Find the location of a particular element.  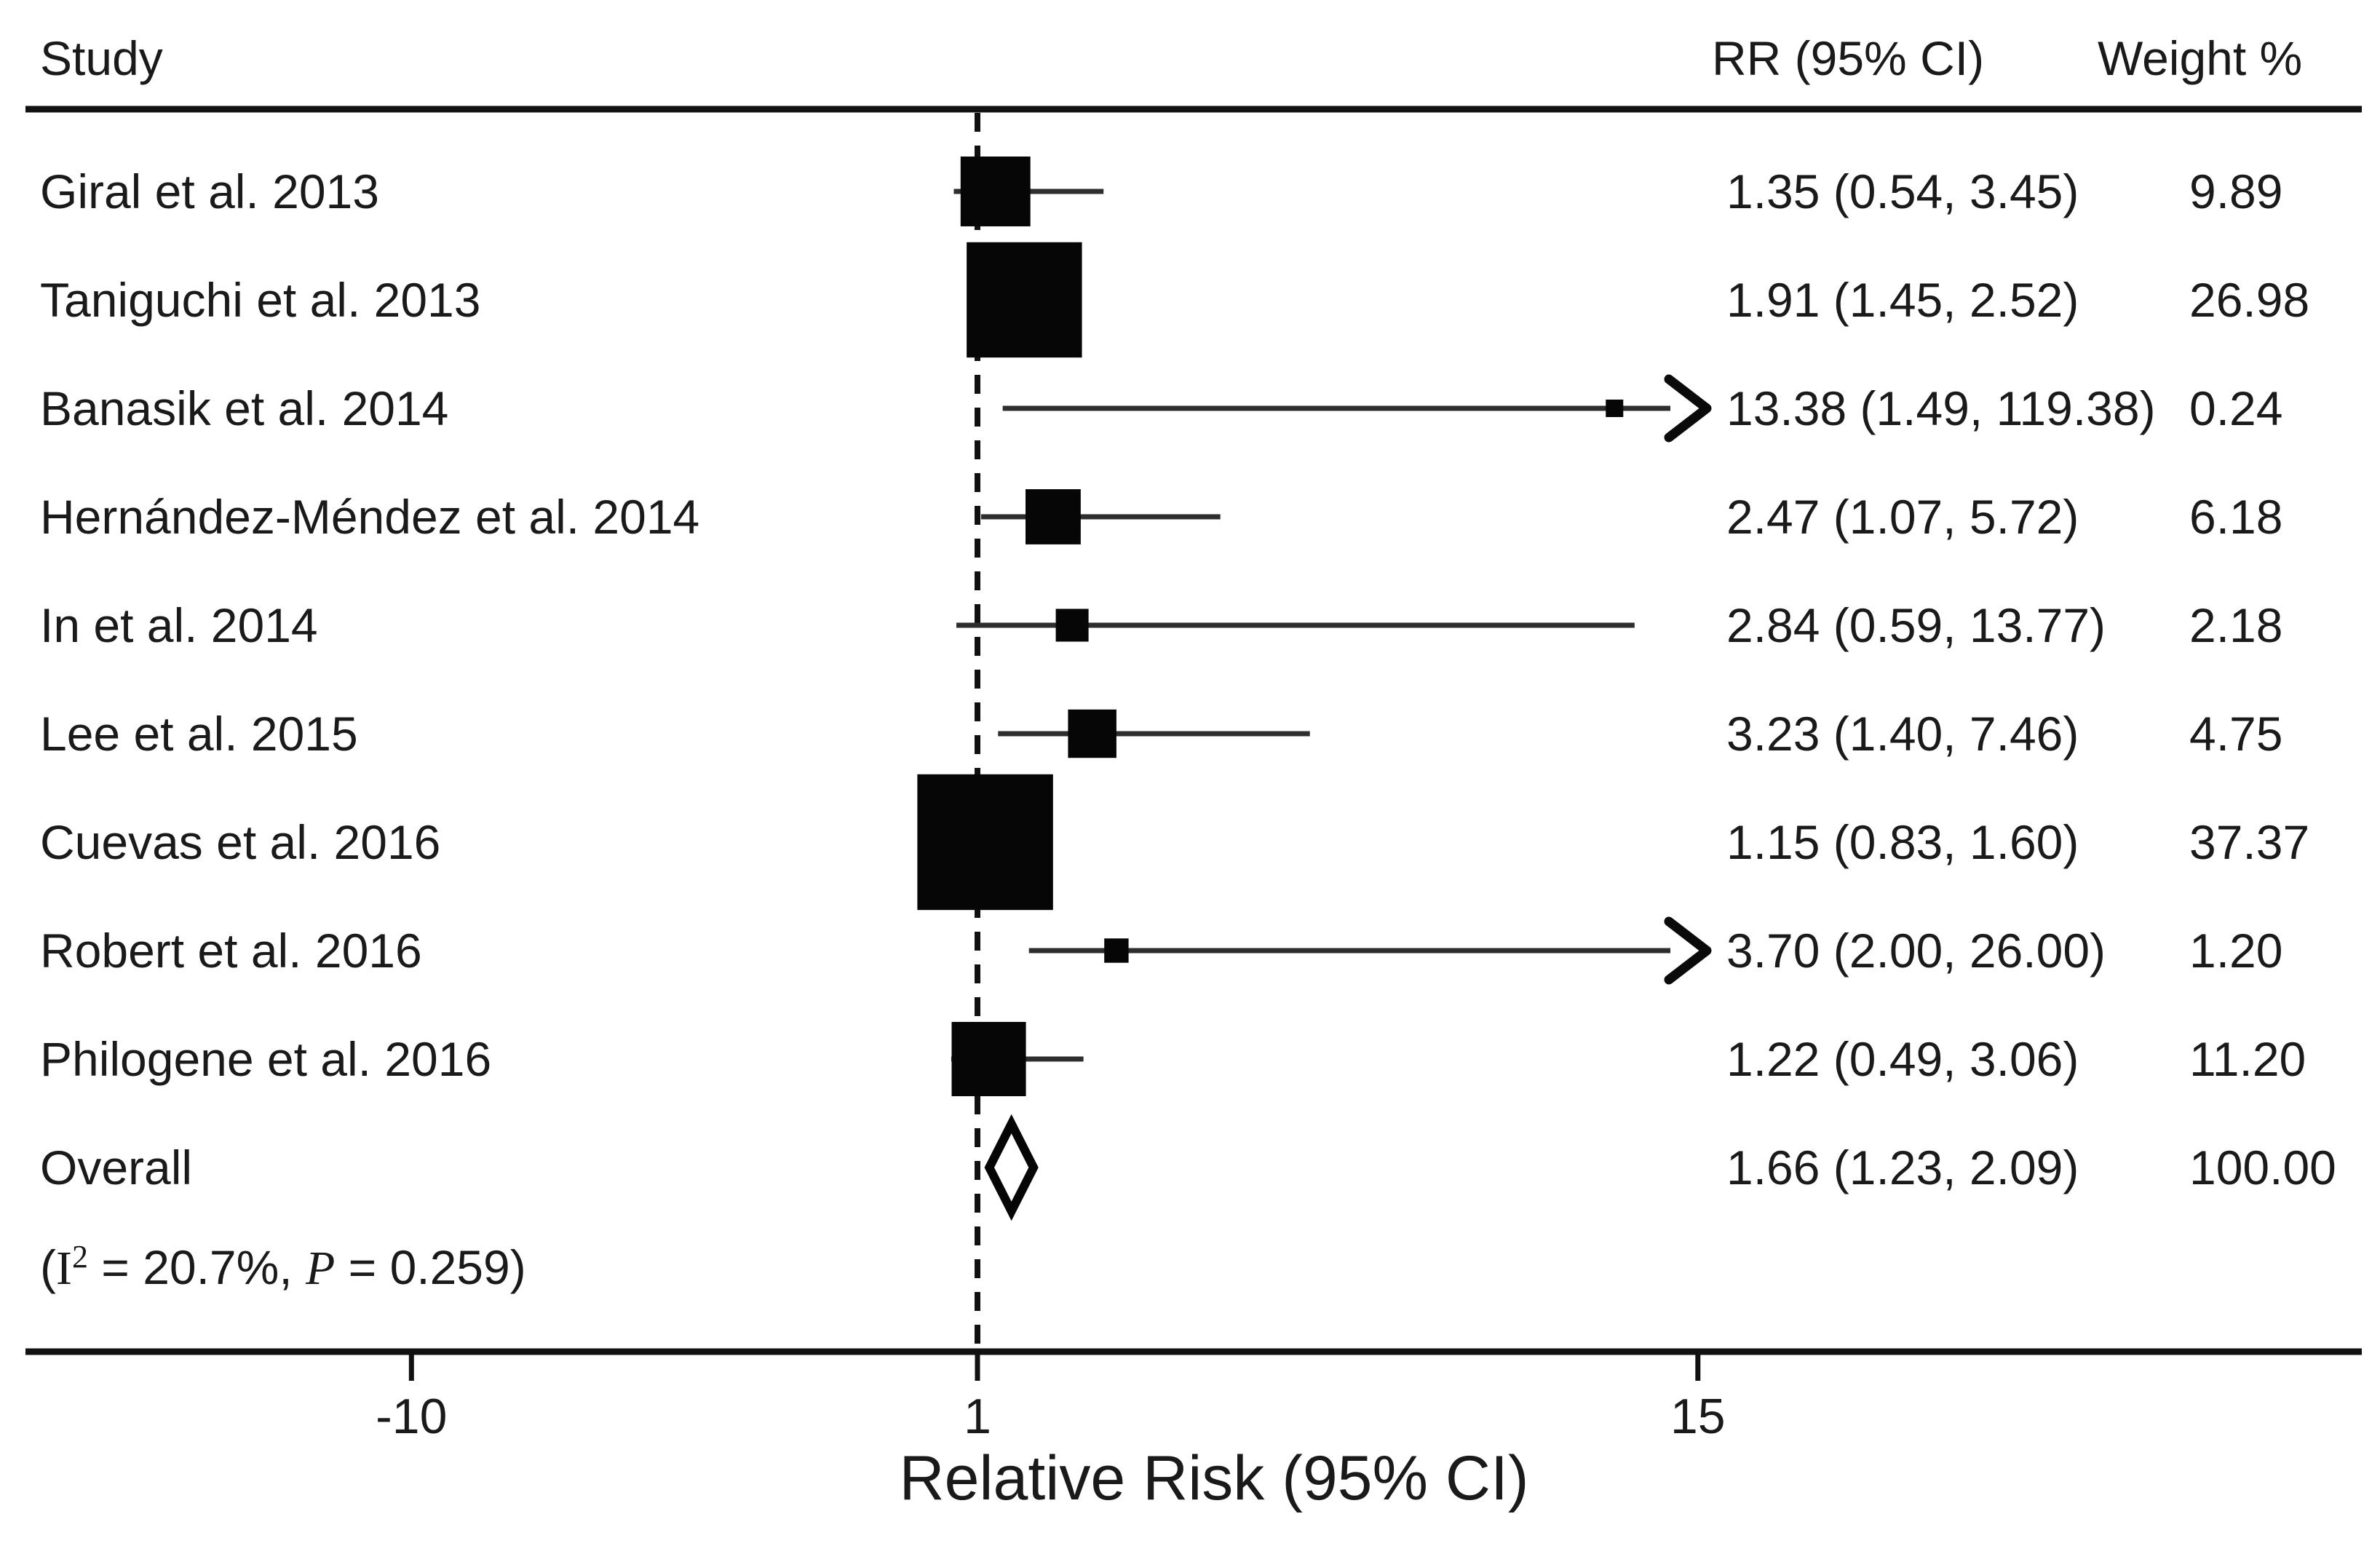

x-axis-title: Relative Risk (95% CI) is located at coordinates (1214, 1478).